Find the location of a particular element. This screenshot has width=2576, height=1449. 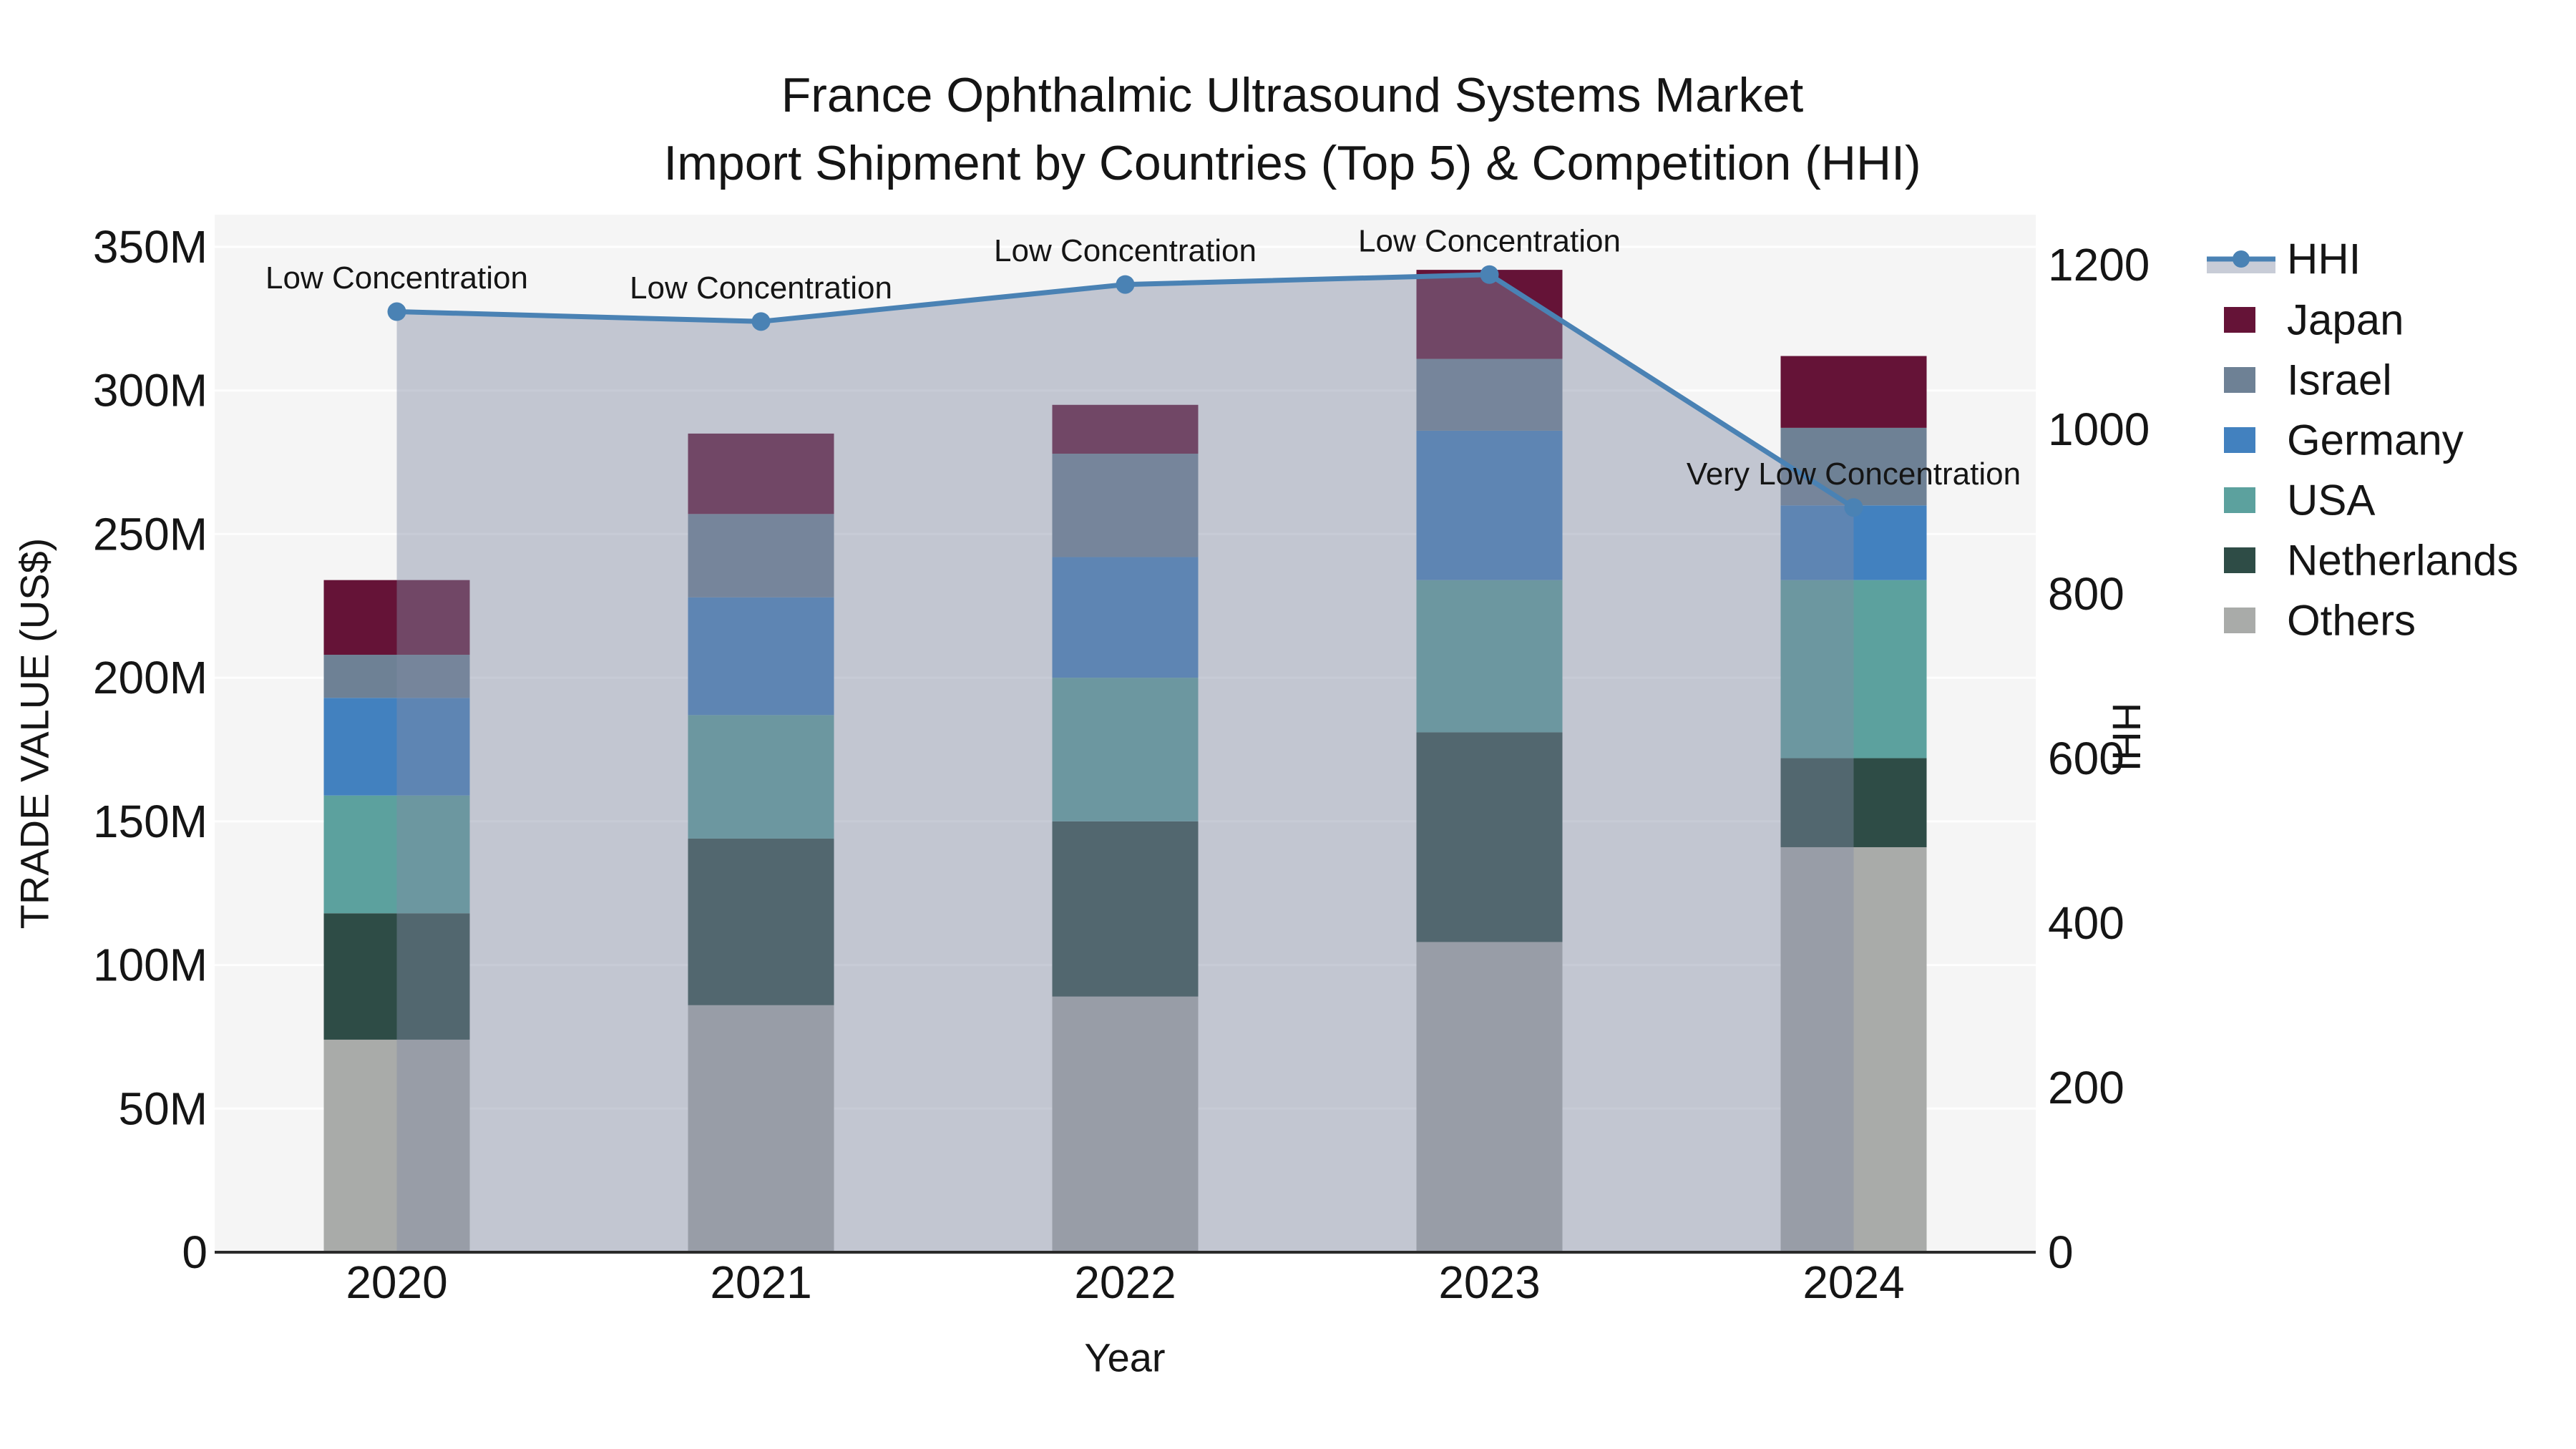

hhi-marker-2024 is located at coordinates (1853, 507).